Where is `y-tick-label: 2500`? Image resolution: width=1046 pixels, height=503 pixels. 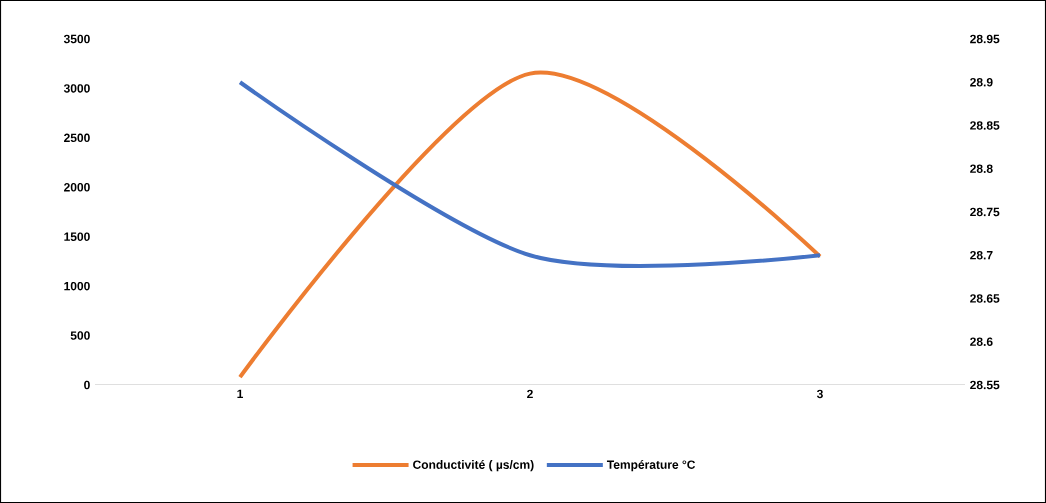
y-tick-label: 2500 is located at coordinates (77, 138).